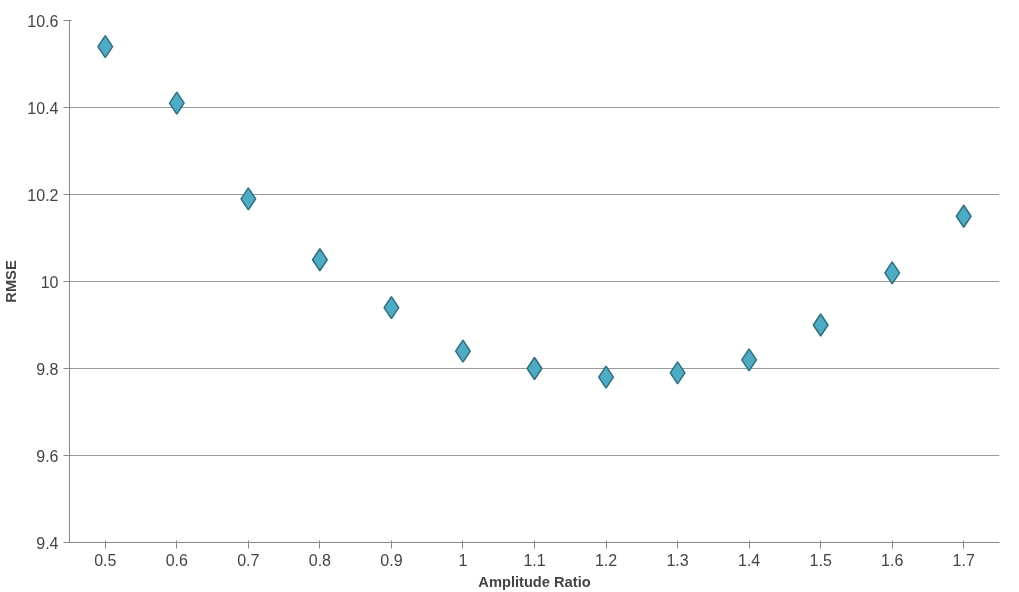 The width and height of the screenshot is (1019, 592). What do you see at coordinates (248, 560) in the screenshot?
I see `x-tick-label: 0.7` at bounding box center [248, 560].